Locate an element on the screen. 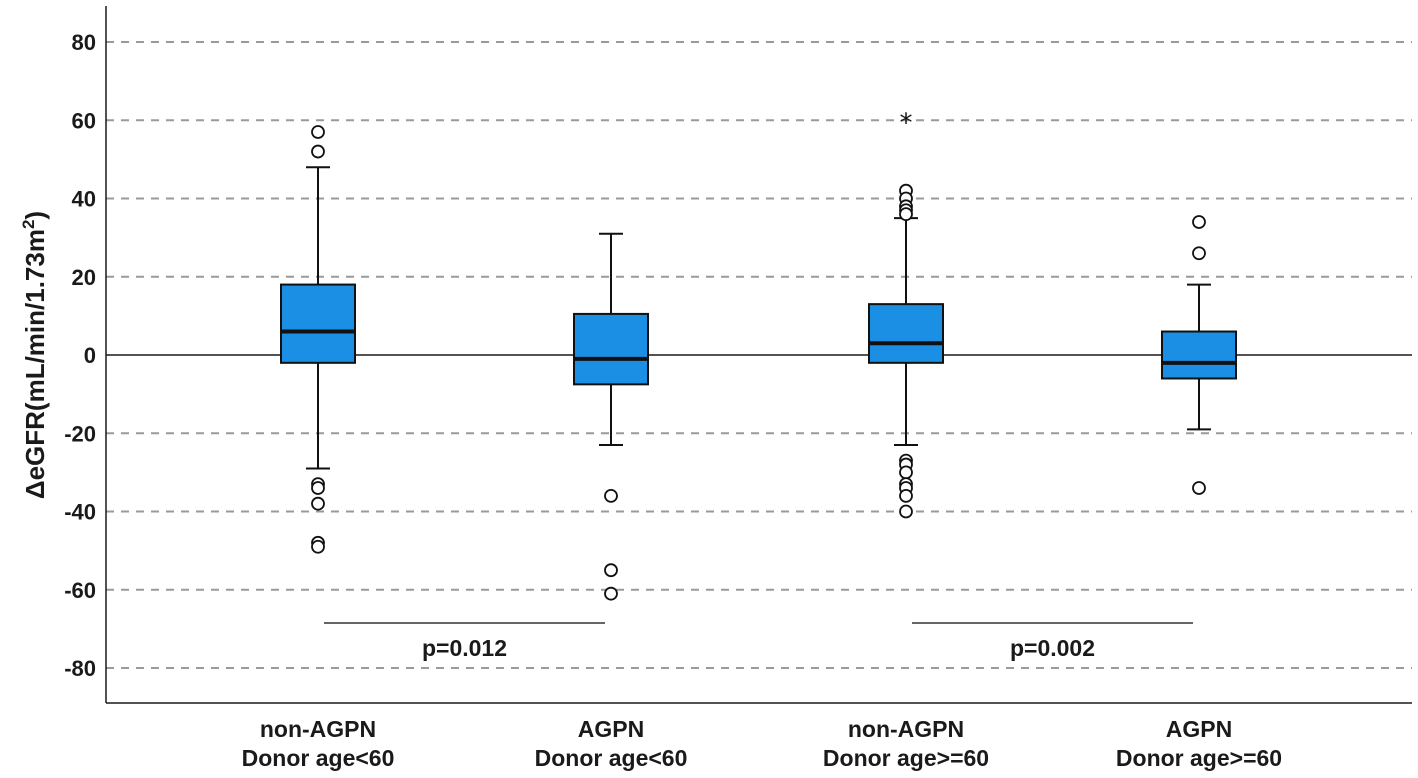 This screenshot has height=778, width=1418. y-tick-label: 80 is located at coordinates (84, 42).